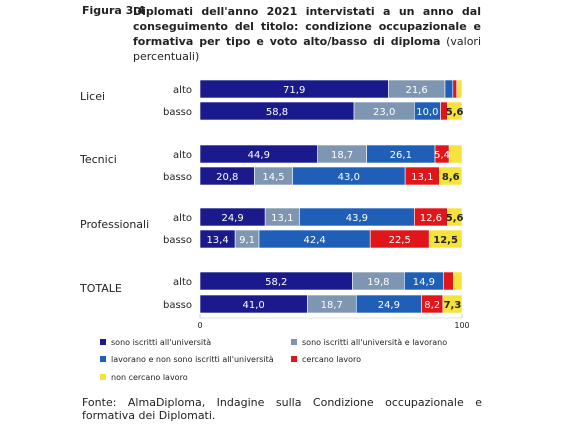 The height and width of the screenshot is (436, 571). I want to click on data-label: 41,0, so click(254, 305).